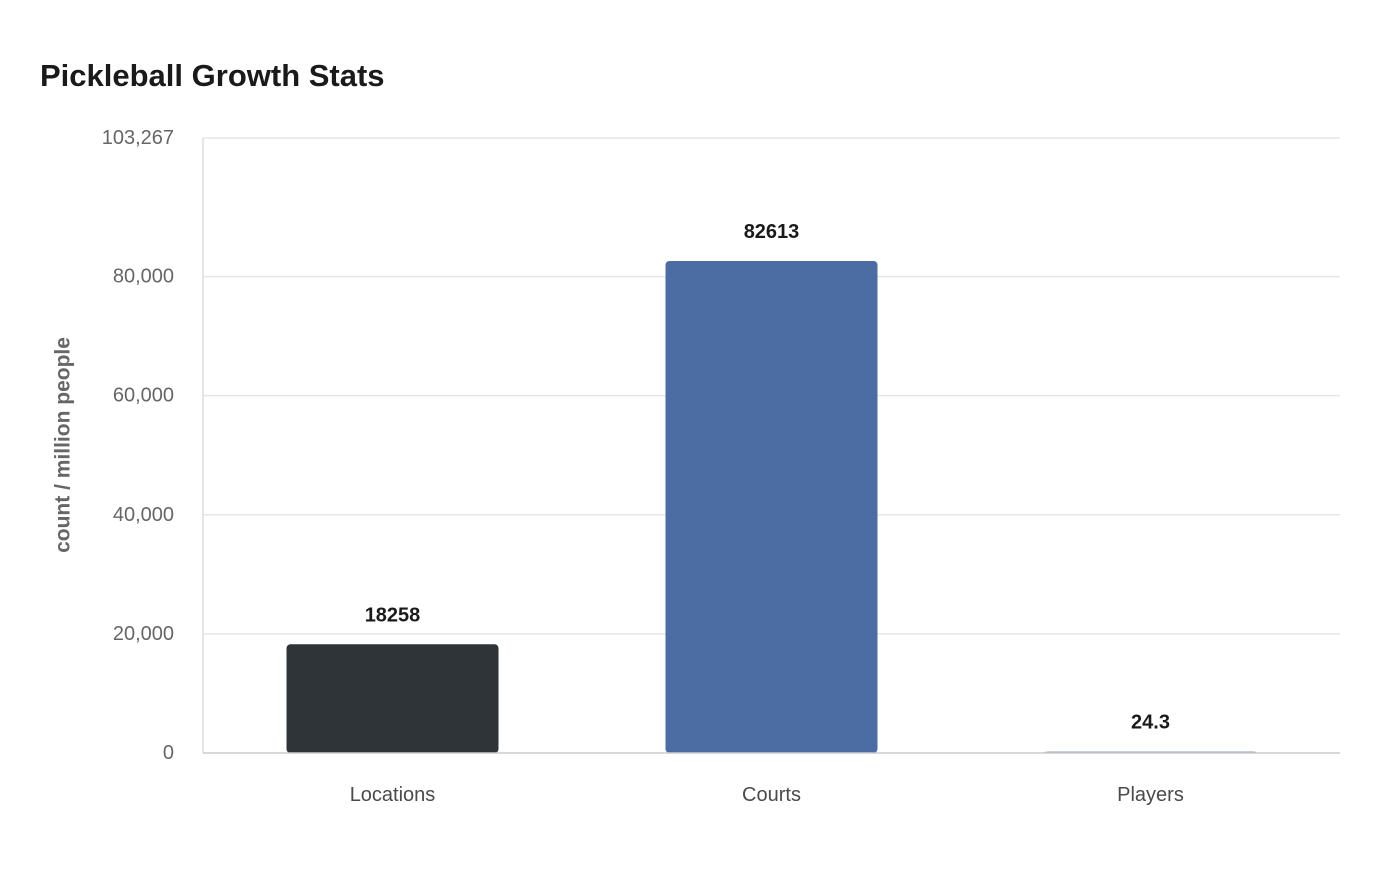 The image size is (1400, 880). Describe the element at coordinates (143, 396) in the screenshot. I see `y-tick-label: 60,000` at that location.